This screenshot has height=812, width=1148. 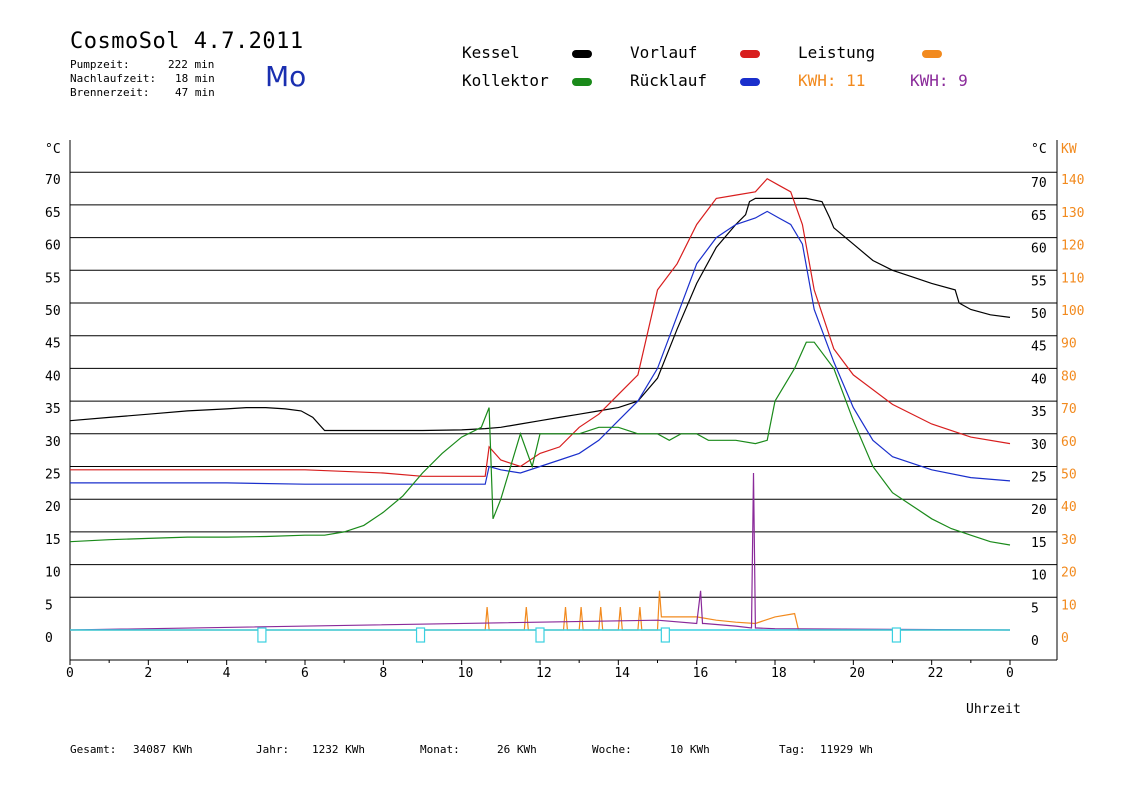 I want to click on y-tick-label-right: 50, so click(x=1039, y=314).